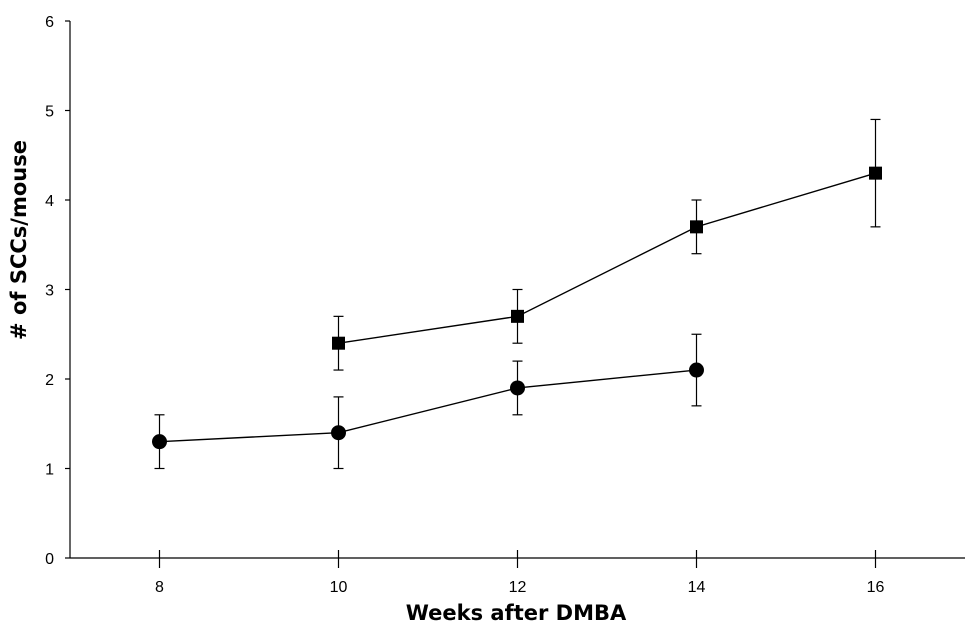 Image resolution: width=977 pixels, height=629 pixels. What do you see at coordinates (428, 406) in the screenshot?
I see `series-line` at bounding box center [428, 406].